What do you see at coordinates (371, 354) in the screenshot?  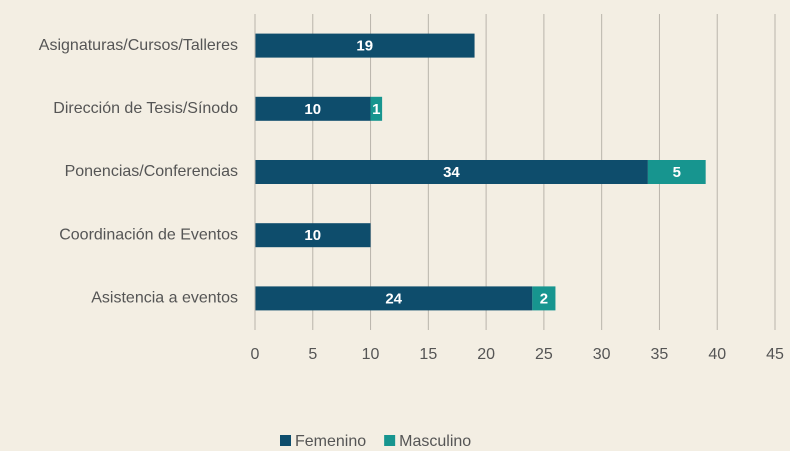 I see `x-tick-label: 10` at bounding box center [371, 354].